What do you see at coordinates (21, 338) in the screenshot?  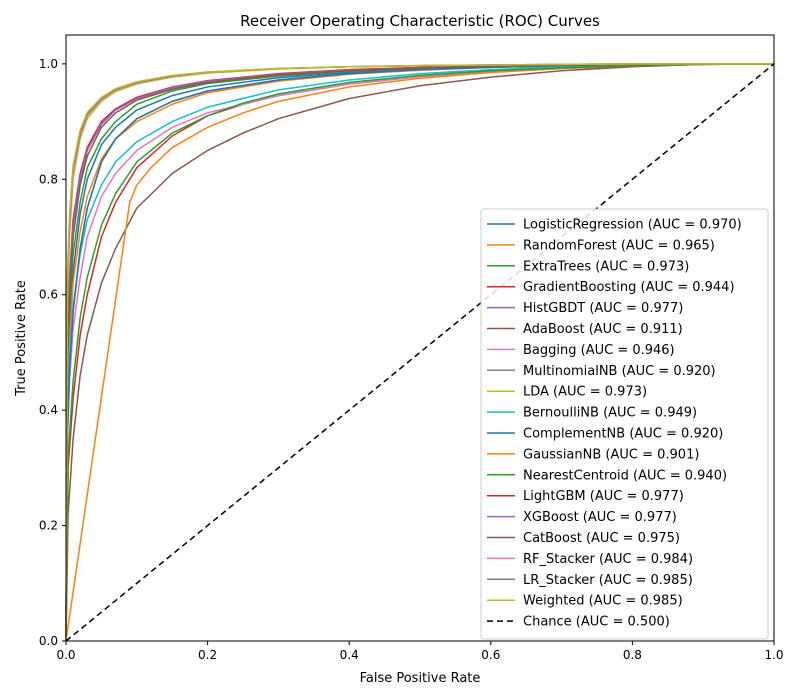 I see `y-axis-label: True Positive Rate` at bounding box center [21, 338].